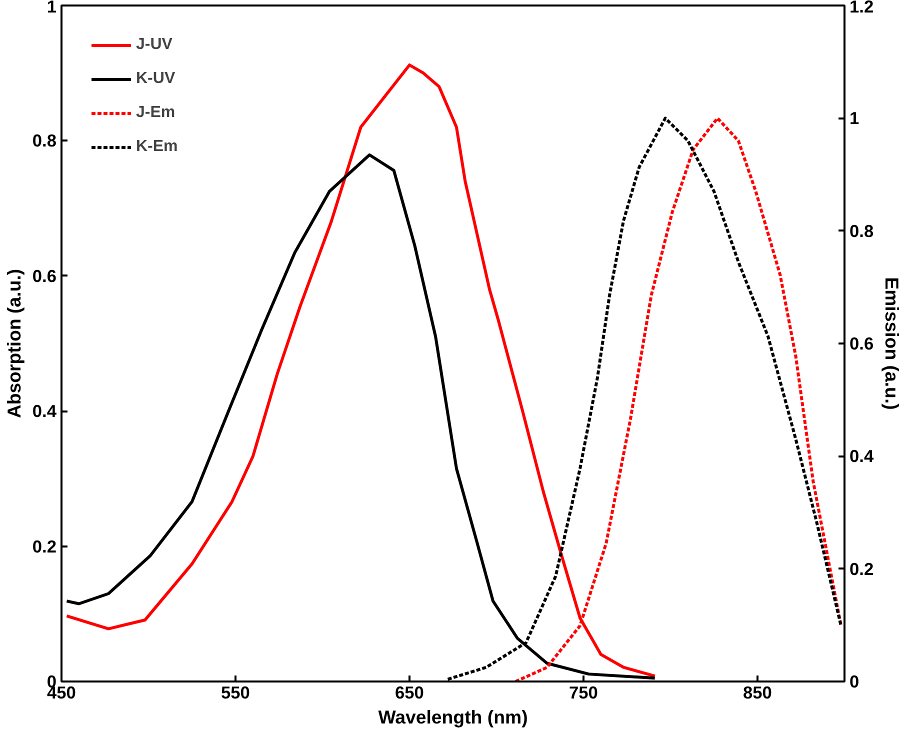 The width and height of the screenshot is (911, 736). Describe the element at coordinates (453, 717) in the screenshot. I see `x-axis-title: Wavelength (nm)` at that location.